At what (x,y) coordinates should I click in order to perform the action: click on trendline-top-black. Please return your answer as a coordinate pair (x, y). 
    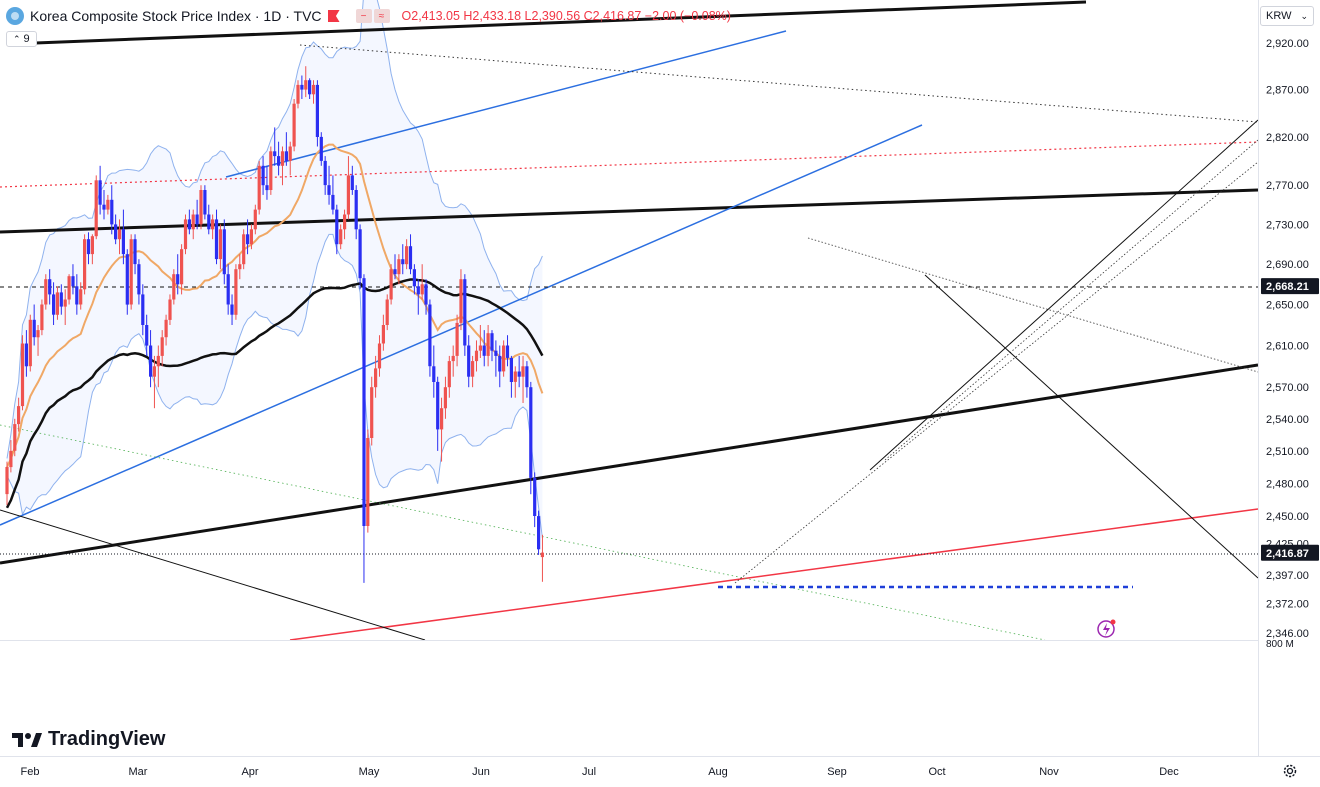
    Looking at the image, I should click on (548, 23).